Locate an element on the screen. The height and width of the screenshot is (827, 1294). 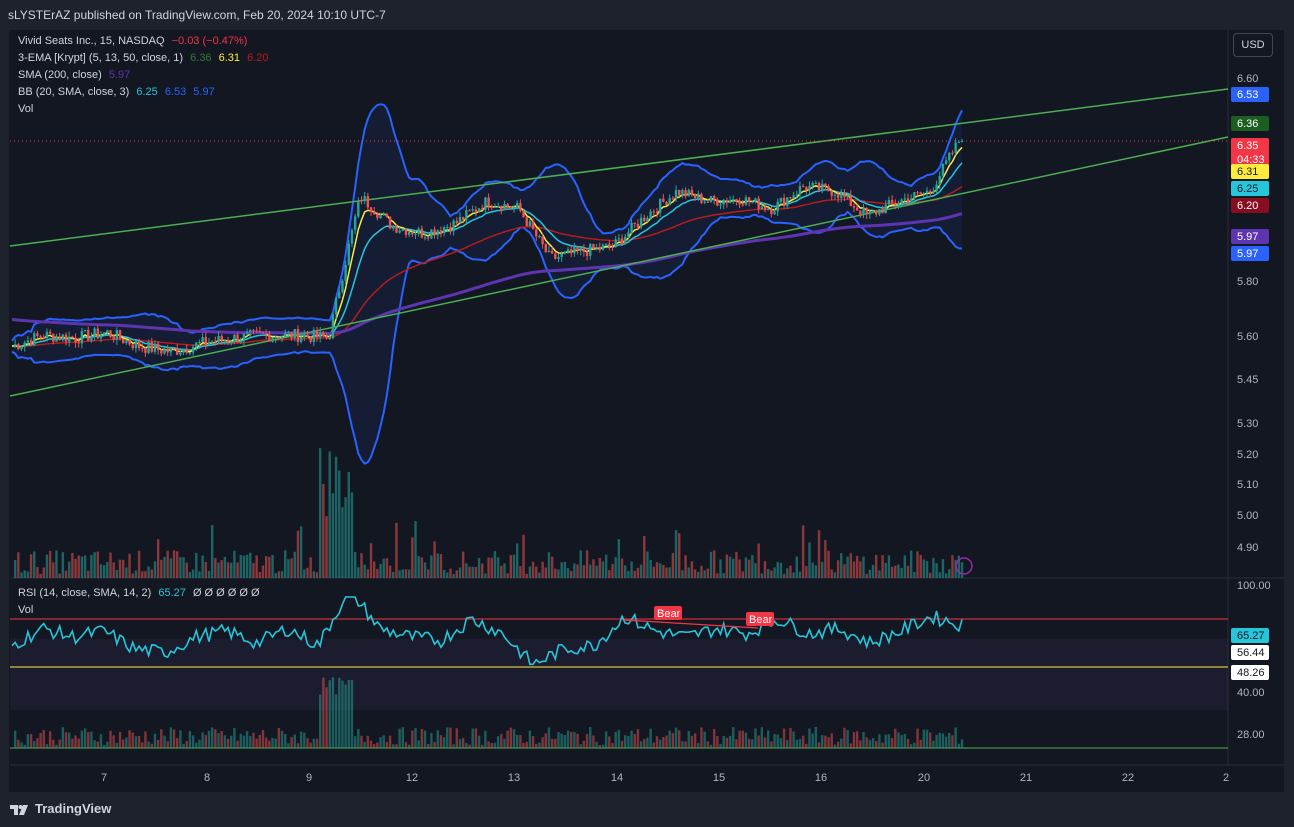
price-tag is located at coordinates (1250, 171).